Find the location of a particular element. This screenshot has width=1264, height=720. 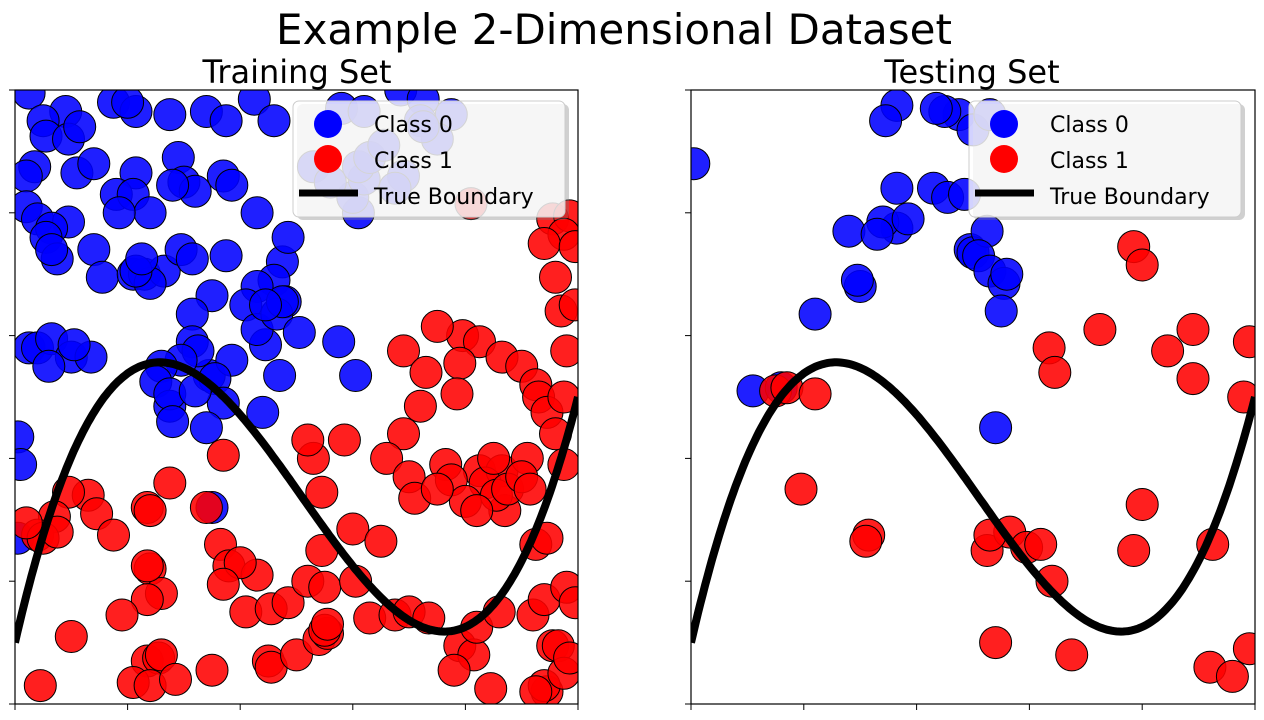

figure-title: Example 2-Dimensional Dataset is located at coordinates (614, 29).